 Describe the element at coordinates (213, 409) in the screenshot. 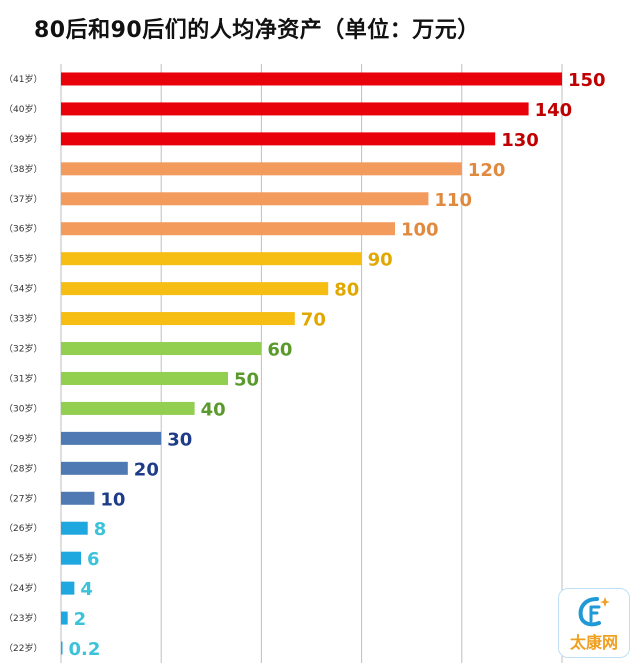

I see `value-label: 40` at that location.